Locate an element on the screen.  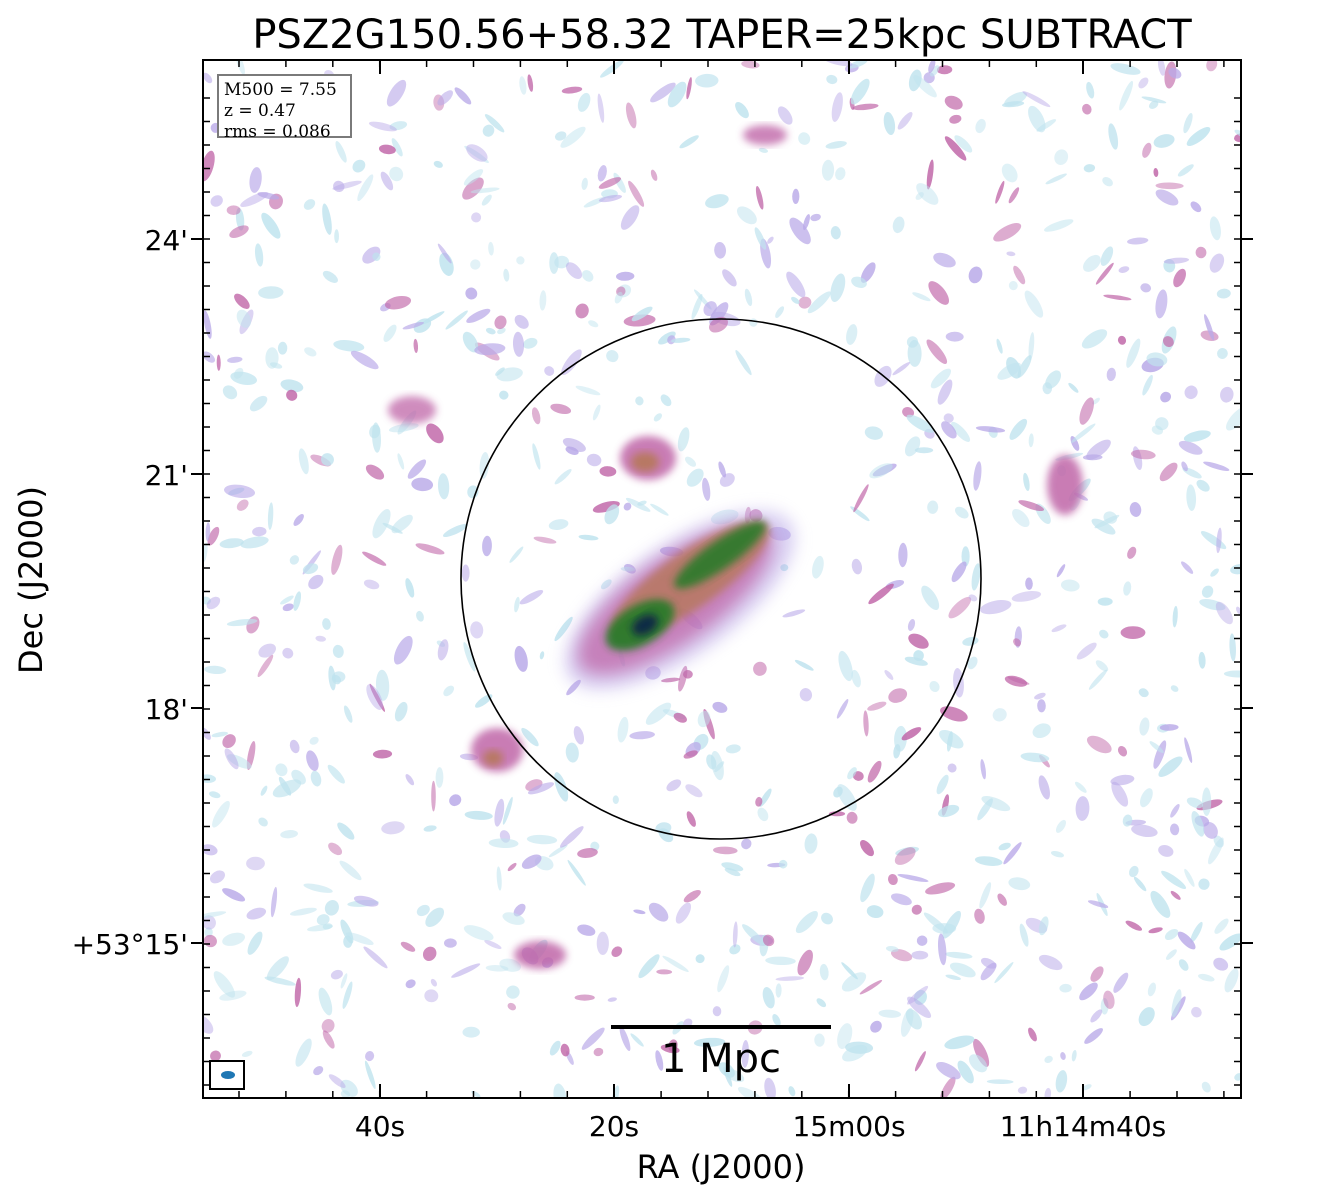
north-edge-source is located at coordinates (765, 135).